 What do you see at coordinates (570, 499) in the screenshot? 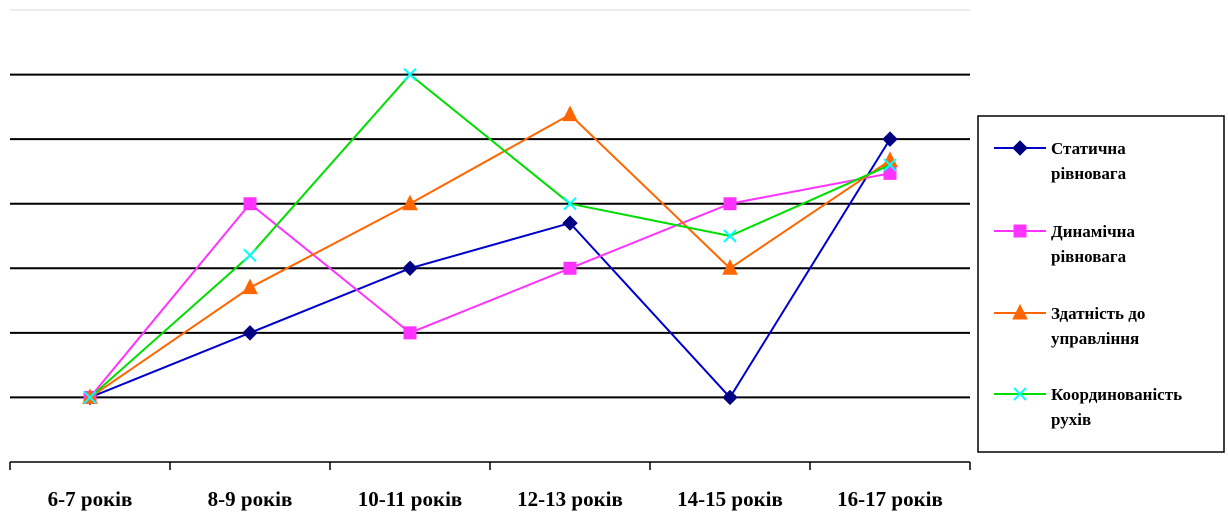
I see `x-tick-label: 12-13 років` at bounding box center [570, 499].